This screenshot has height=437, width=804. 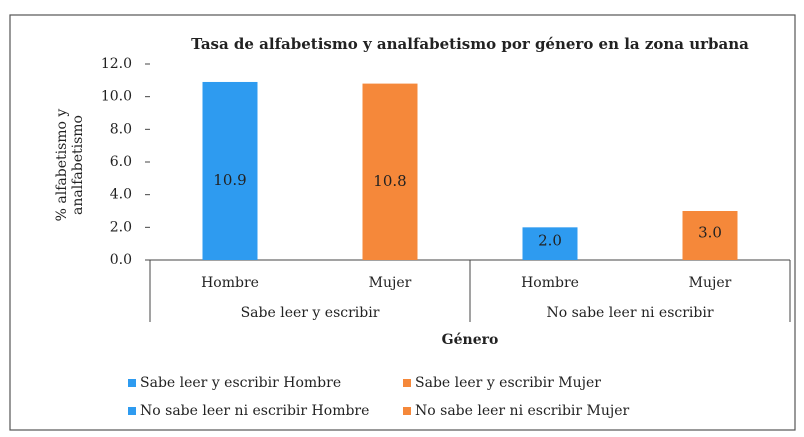 What do you see at coordinates (116, 64) in the screenshot?
I see `y-tick-label: 12.0` at bounding box center [116, 64].